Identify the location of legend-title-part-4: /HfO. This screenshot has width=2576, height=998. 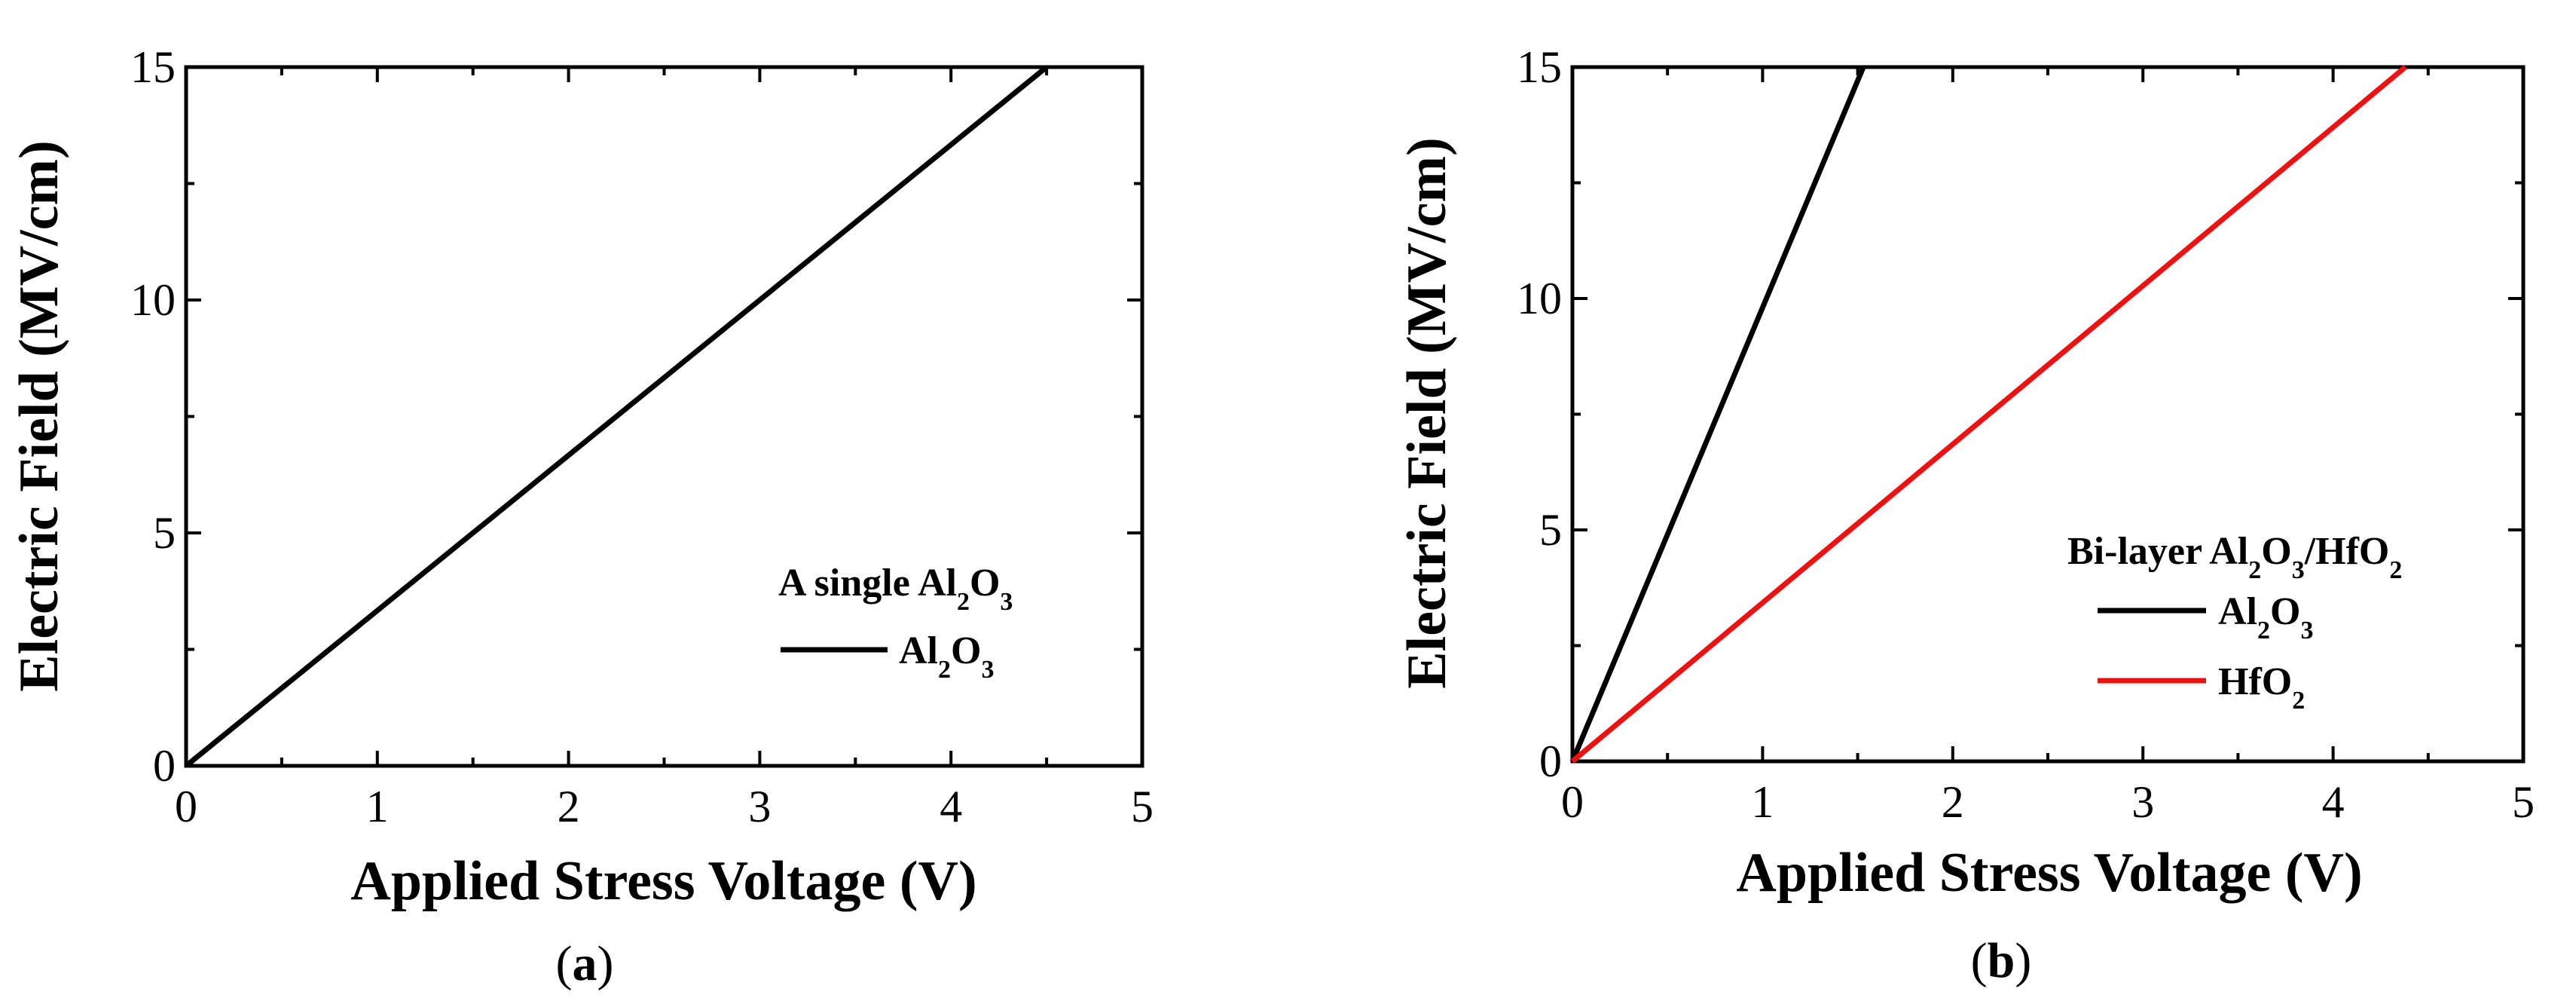
(2347, 551).